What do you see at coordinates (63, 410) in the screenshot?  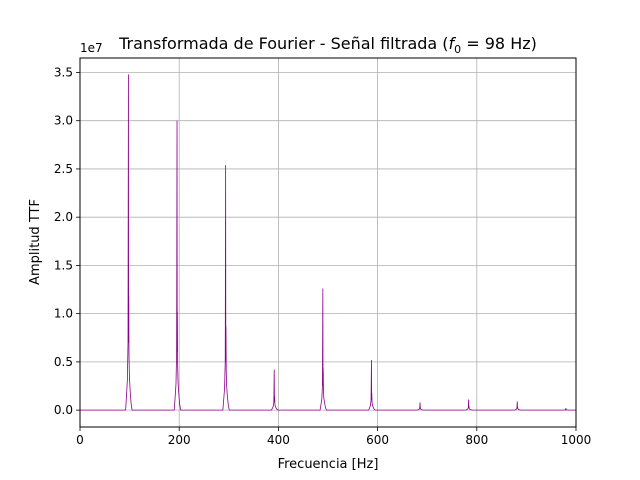 I see `y-tick-label: 0.0` at bounding box center [63, 410].